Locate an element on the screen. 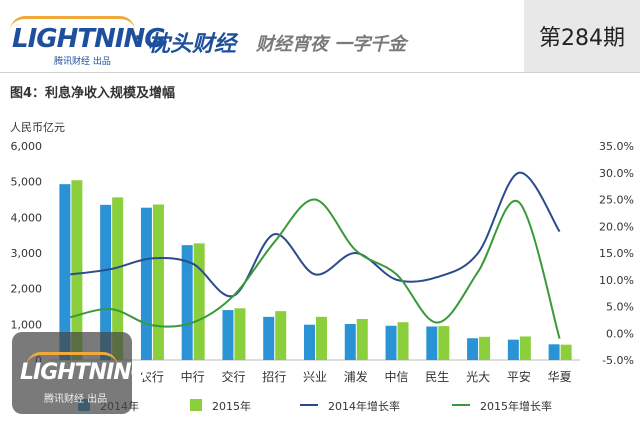  legend-label: 2015年增长率 is located at coordinates (516, 406).